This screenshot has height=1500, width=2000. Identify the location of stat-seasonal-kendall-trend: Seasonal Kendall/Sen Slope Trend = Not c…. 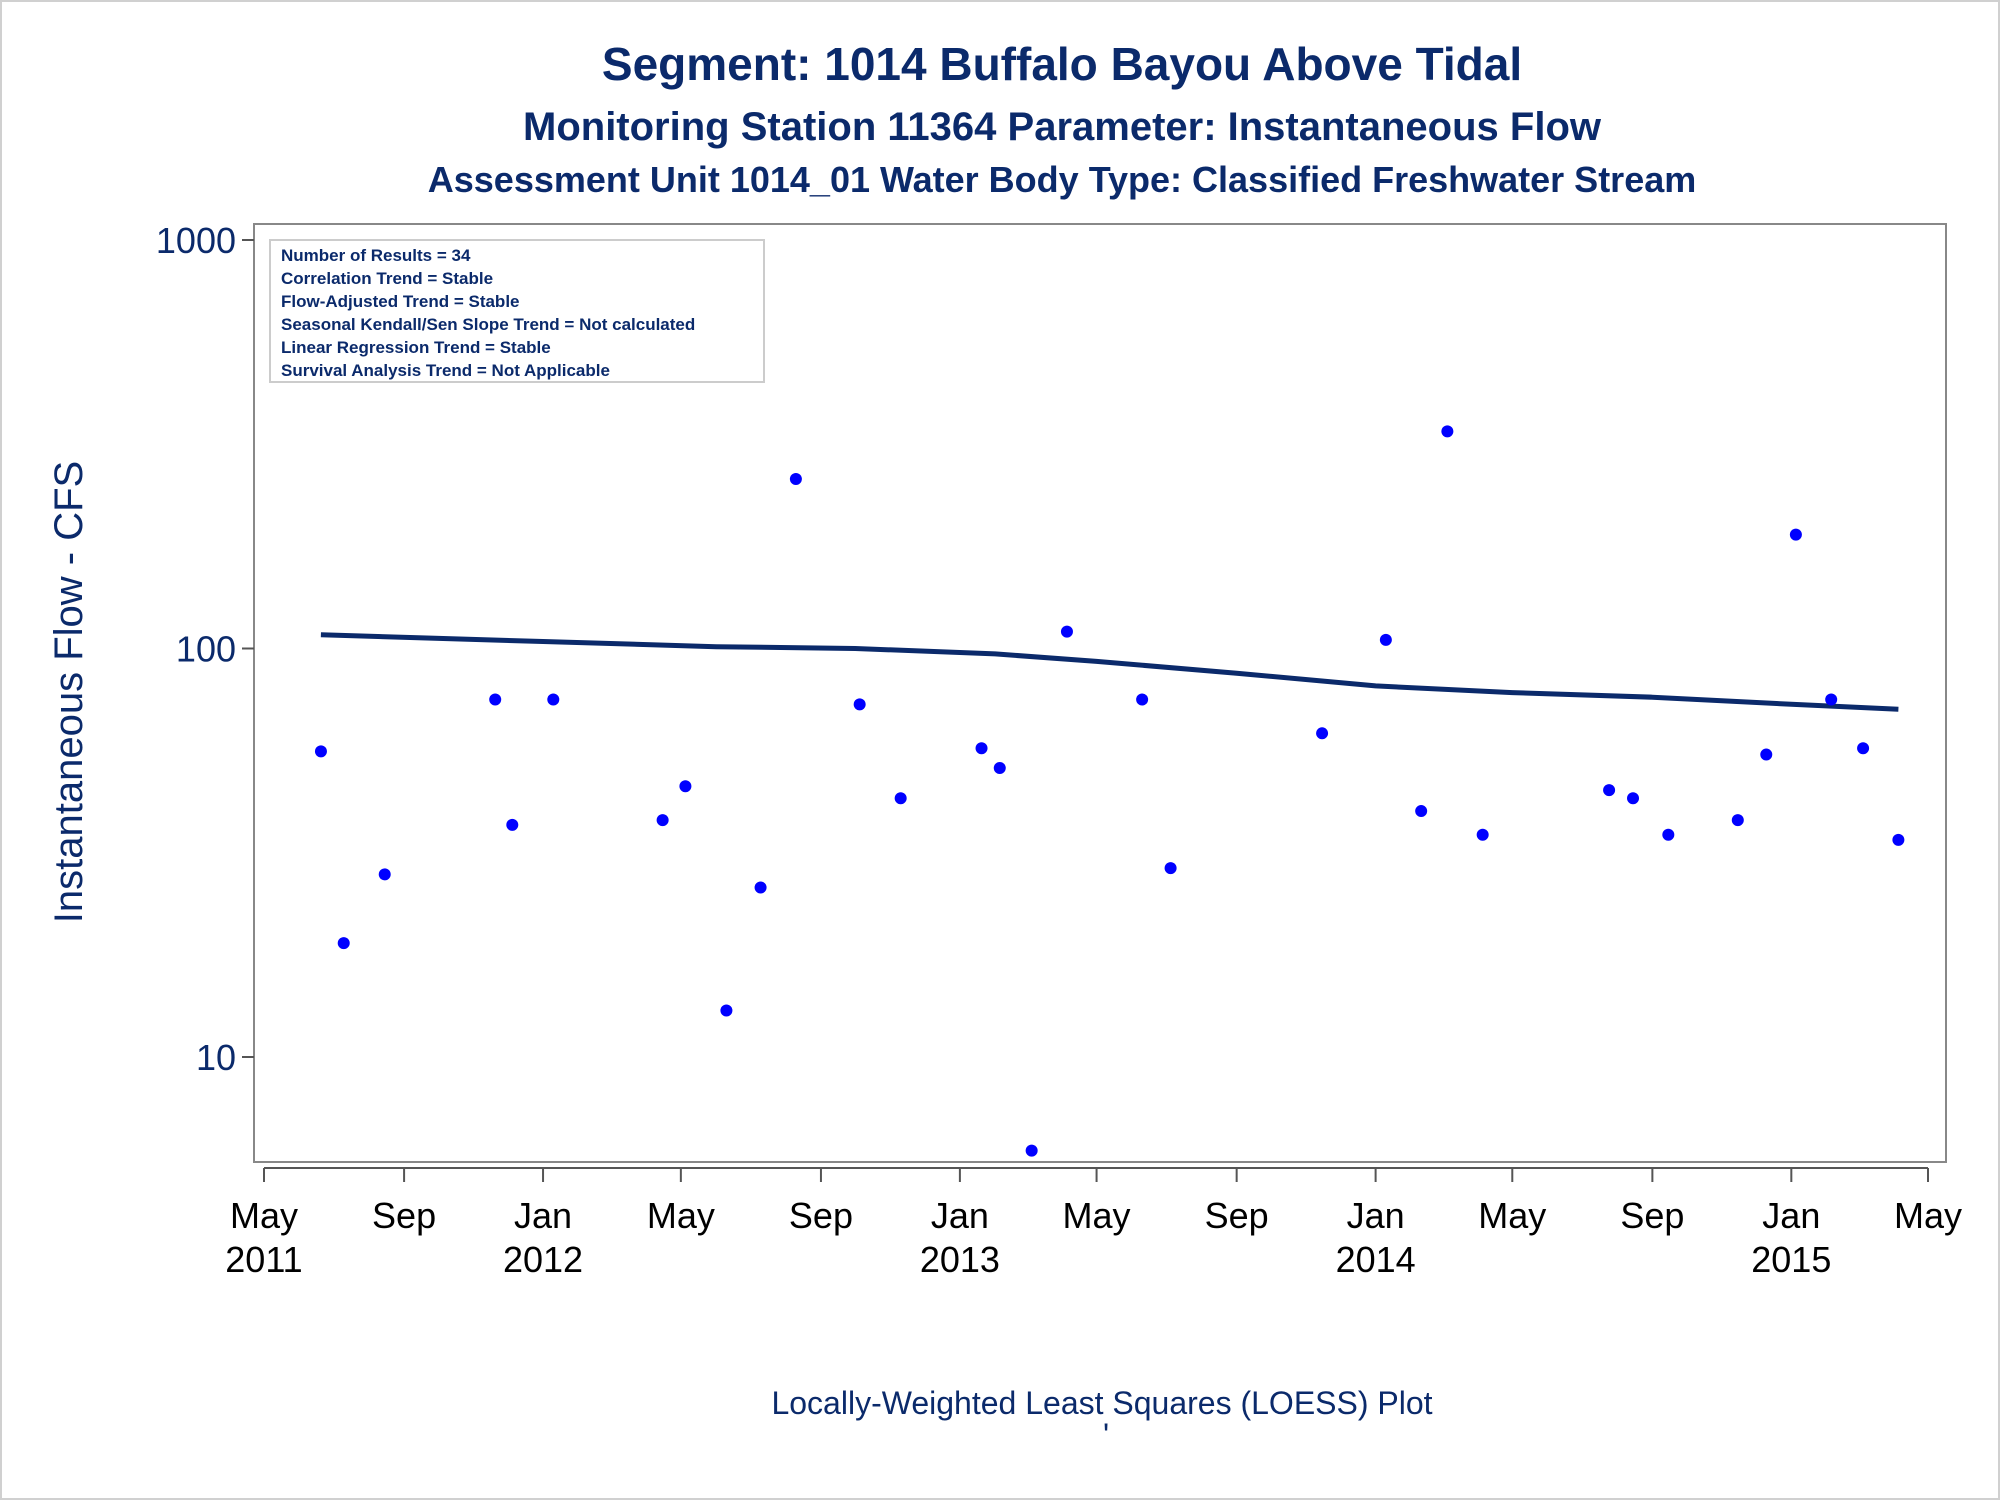
(488, 324).